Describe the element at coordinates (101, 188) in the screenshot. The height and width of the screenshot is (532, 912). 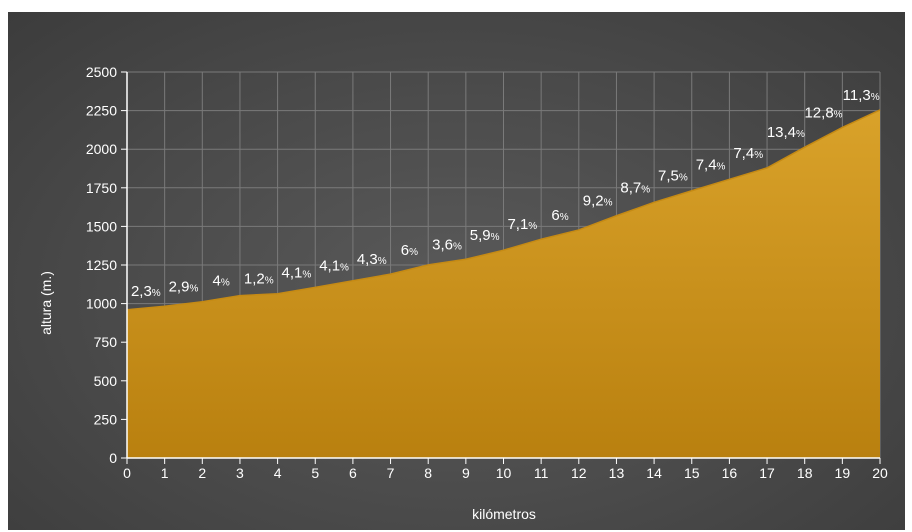
I see `y-tick-label: 1750` at that location.